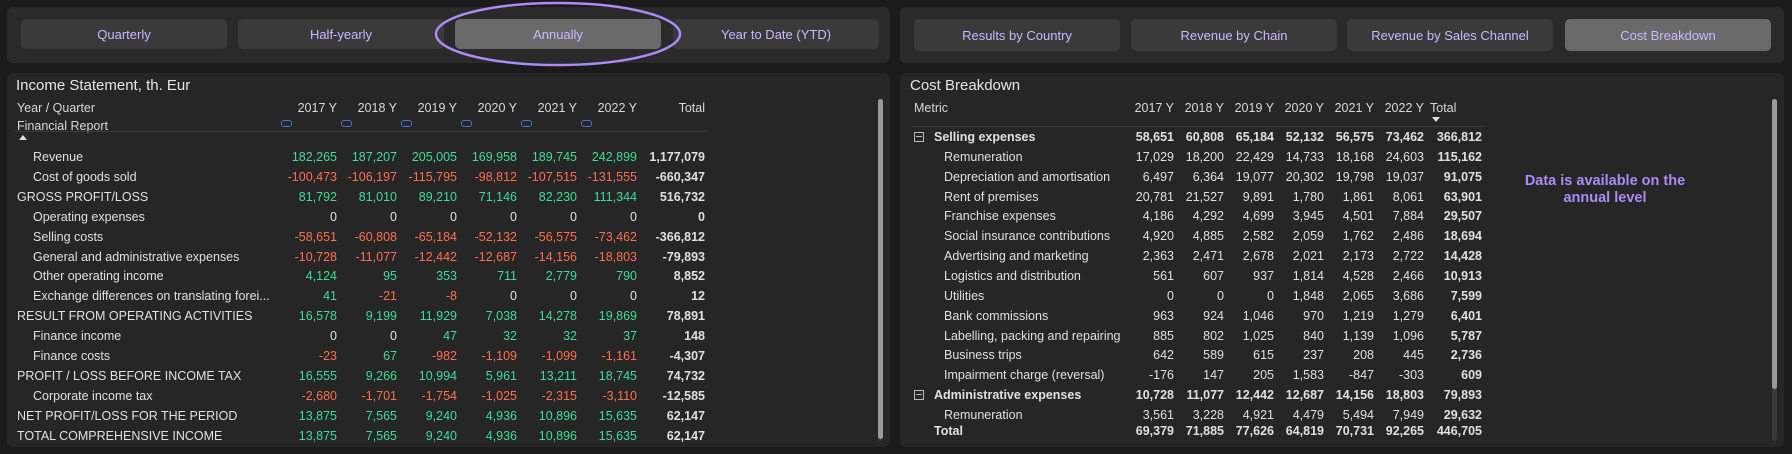  What do you see at coordinates (1204, 137) in the screenshot?
I see `value-cell: 60,808` at bounding box center [1204, 137].